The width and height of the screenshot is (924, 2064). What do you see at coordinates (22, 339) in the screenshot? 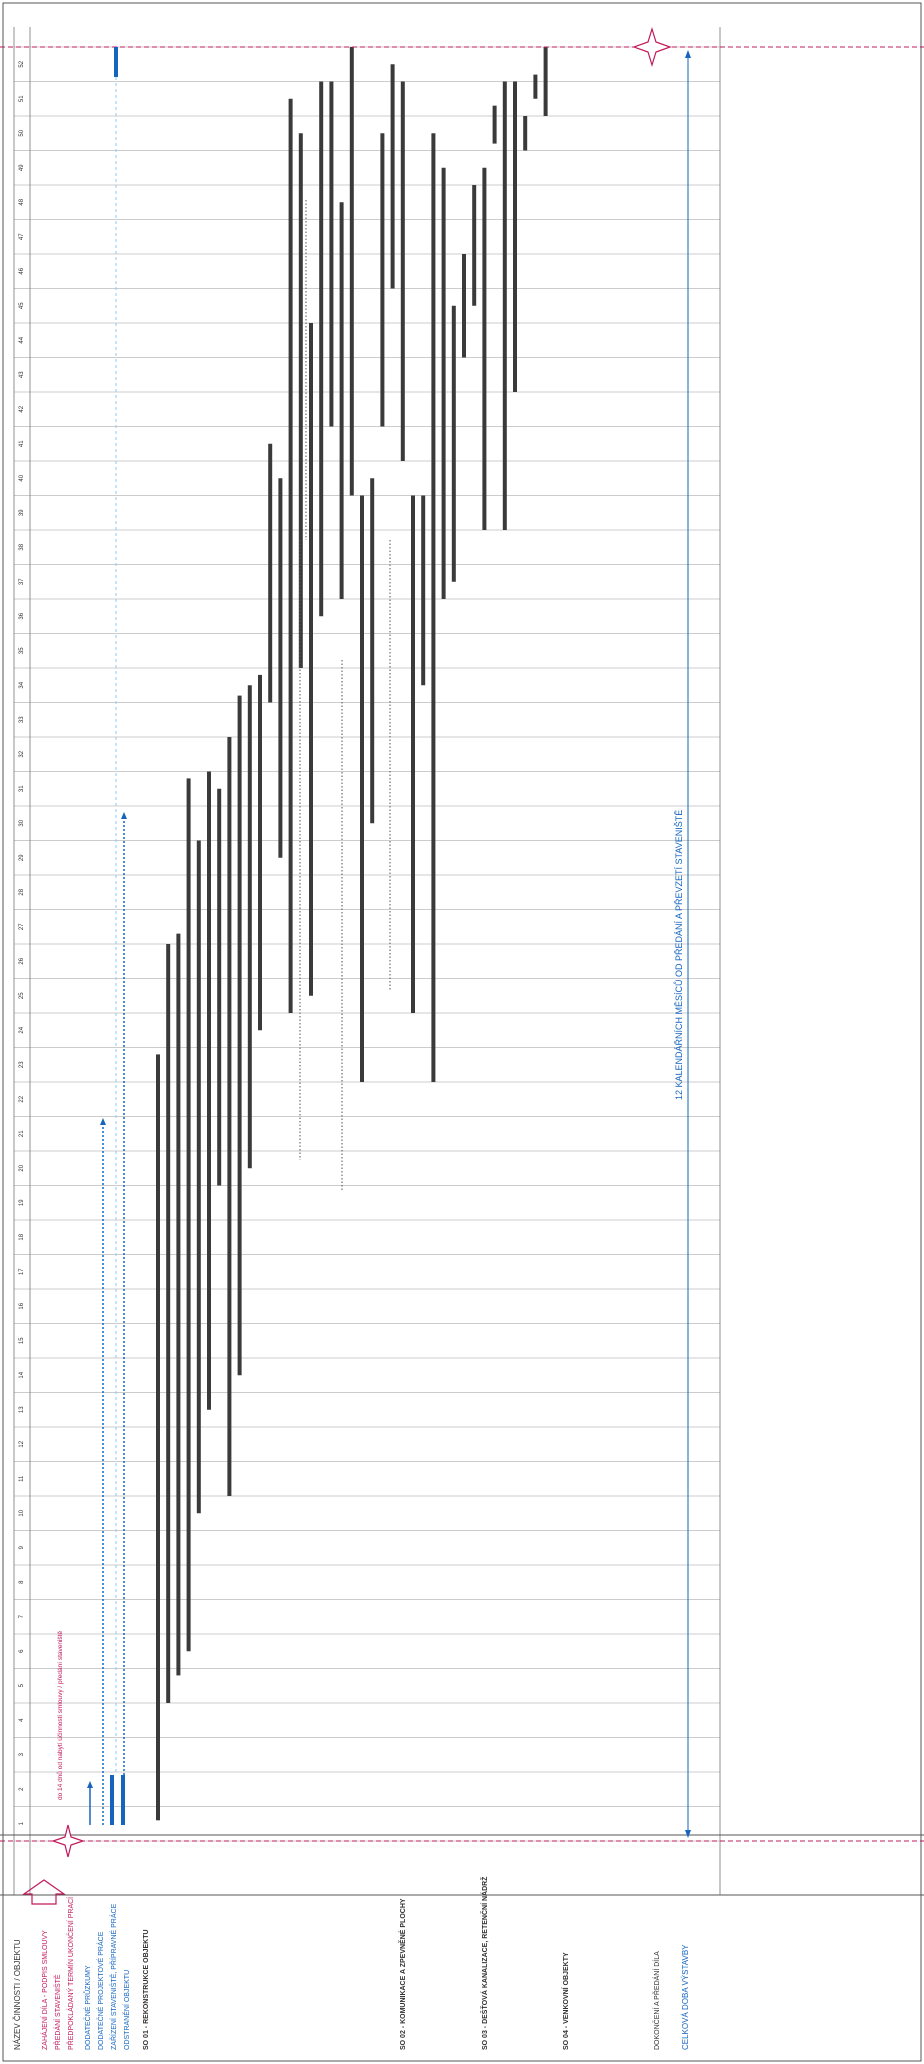
I see `week-number: 44` at bounding box center [22, 339].